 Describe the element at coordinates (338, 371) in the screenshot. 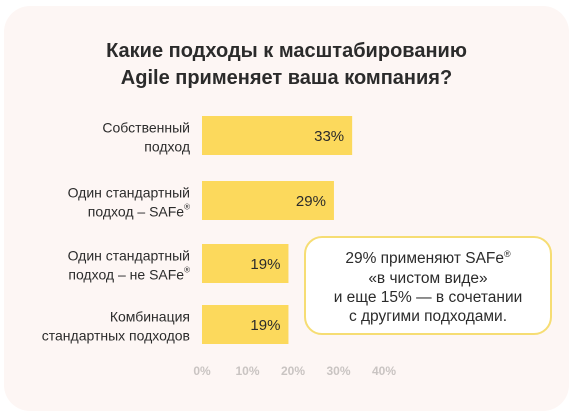

I see `x-tick-label-4: 30%` at that location.